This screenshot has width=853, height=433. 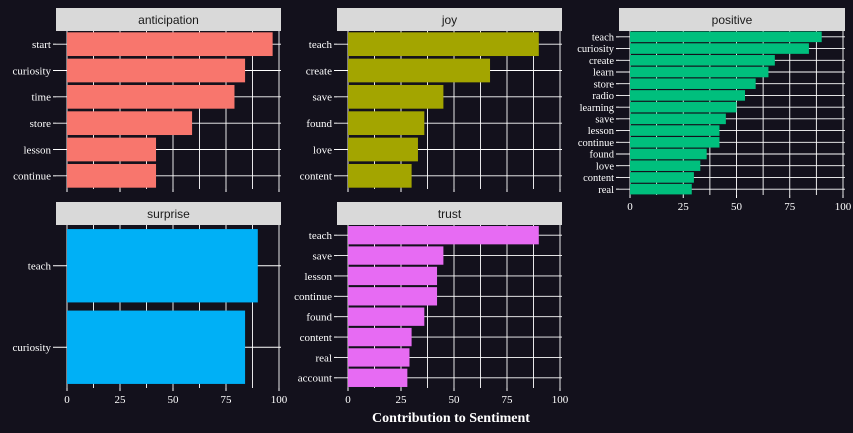 What do you see at coordinates (315, 379) in the screenshot?
I see `y-tick-label: account` at bounding box center [315, 379].